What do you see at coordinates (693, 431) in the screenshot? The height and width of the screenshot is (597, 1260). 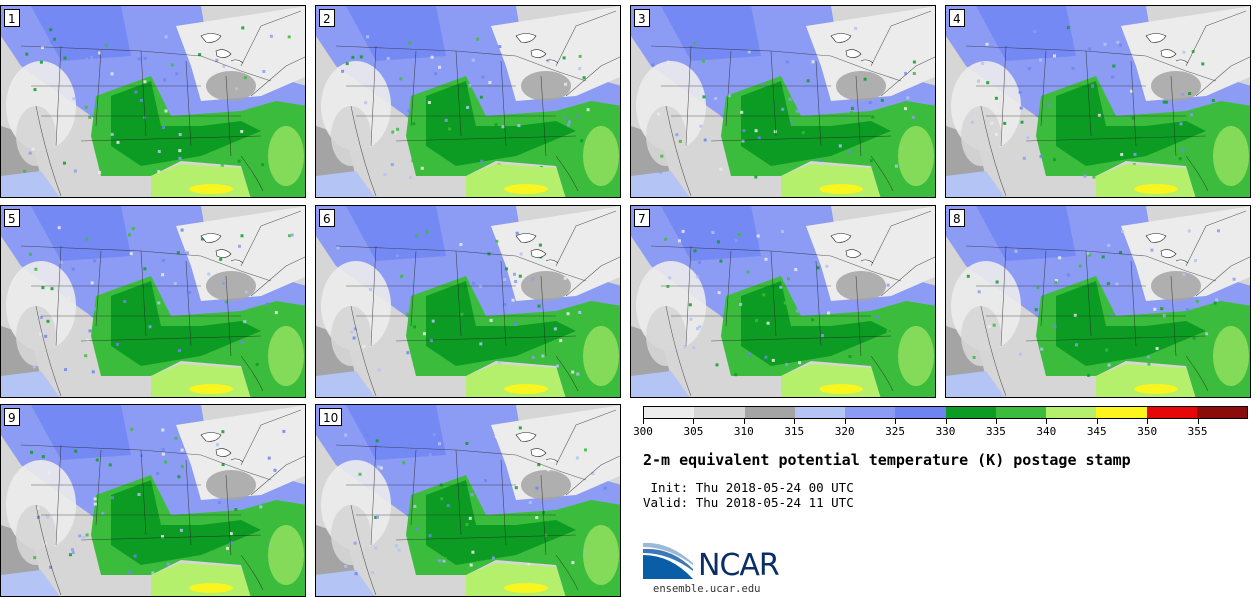 I see `colorbar-tick-label: 305` at bounding box center [693, 431].